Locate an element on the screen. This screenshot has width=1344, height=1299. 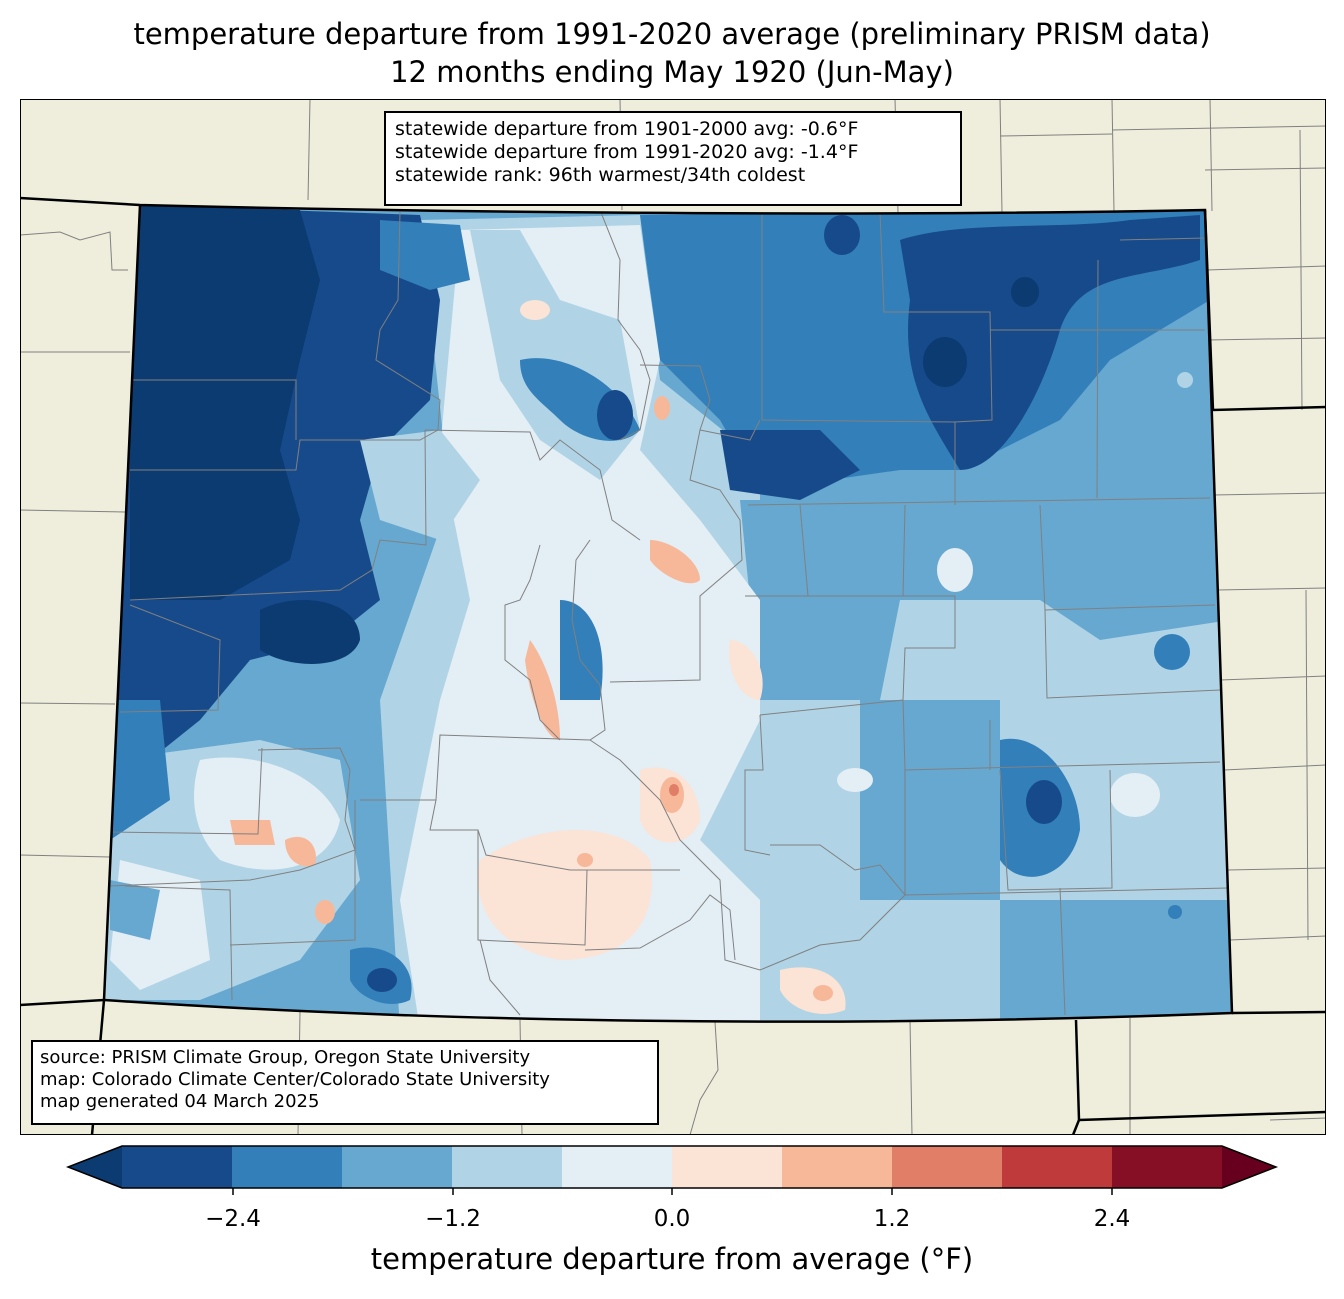
colorbar-tick-label: −1.2 is located at coordinates (453, 1219).